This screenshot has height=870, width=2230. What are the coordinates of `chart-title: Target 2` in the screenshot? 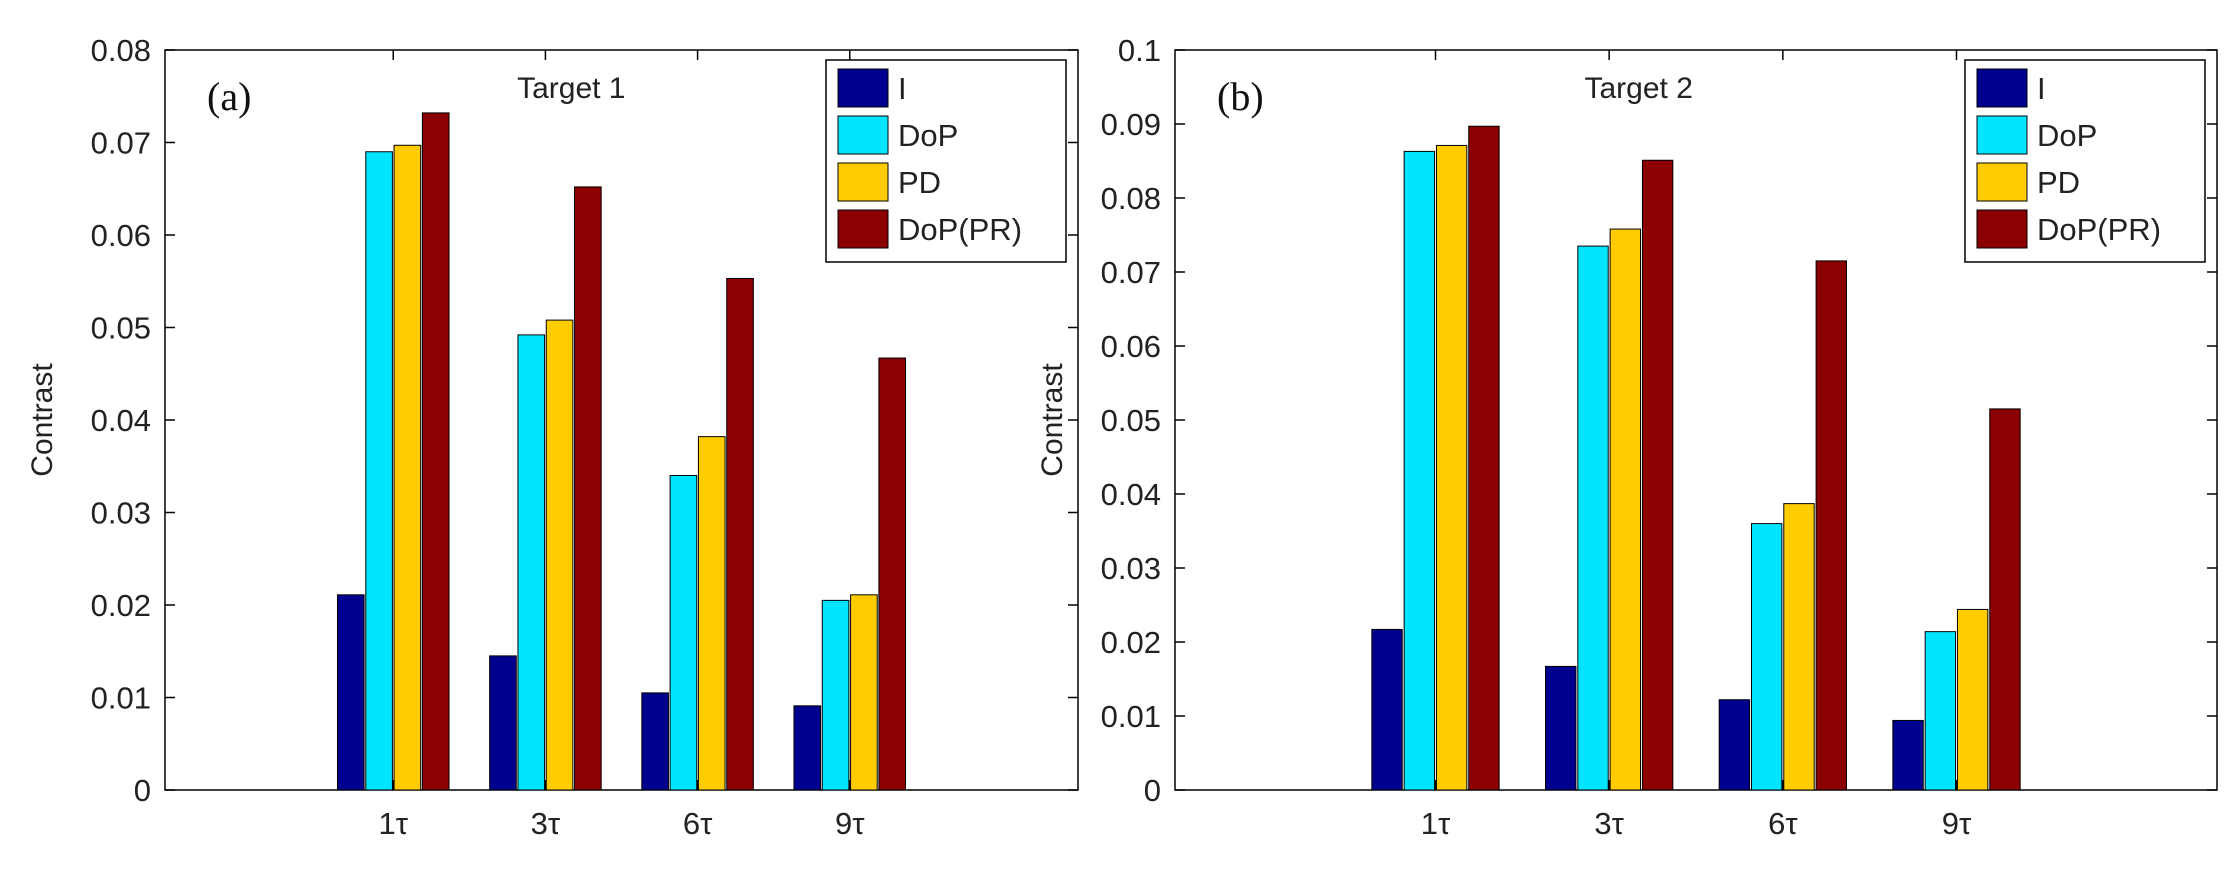 It's located at (1638, 88).